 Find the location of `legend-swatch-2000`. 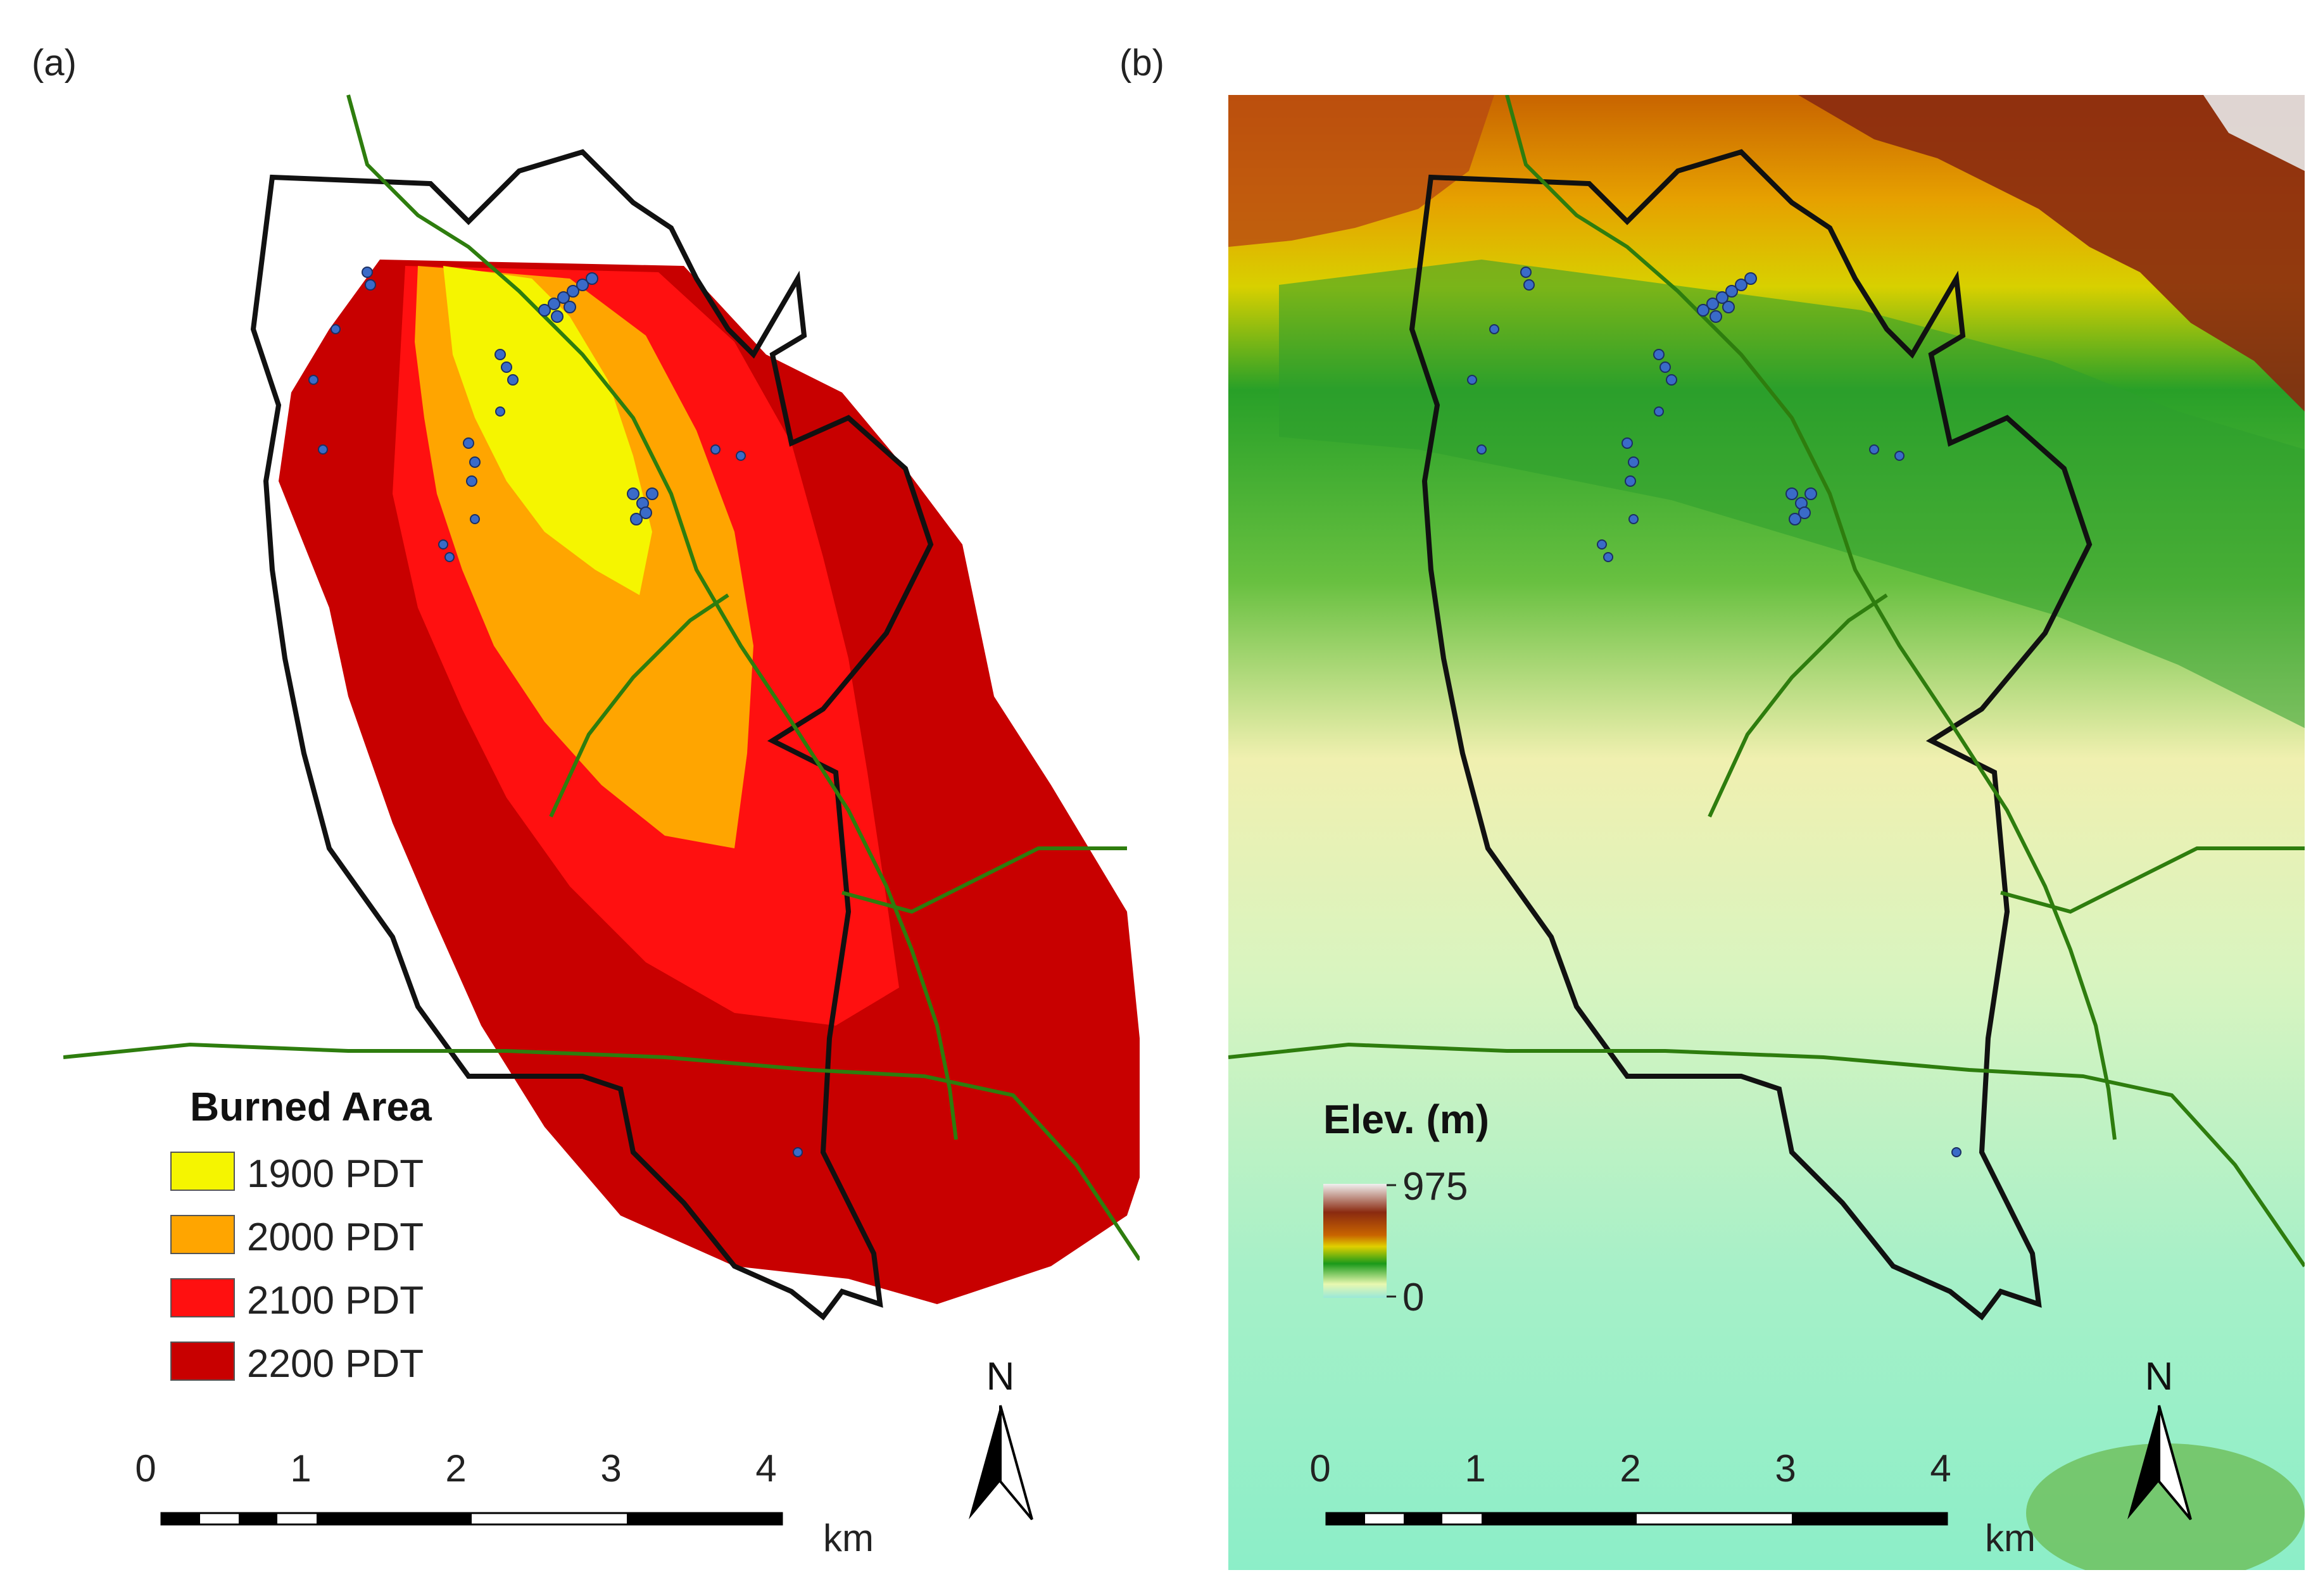

legend-swatch-2000 is located at coordinates (202, 1234).